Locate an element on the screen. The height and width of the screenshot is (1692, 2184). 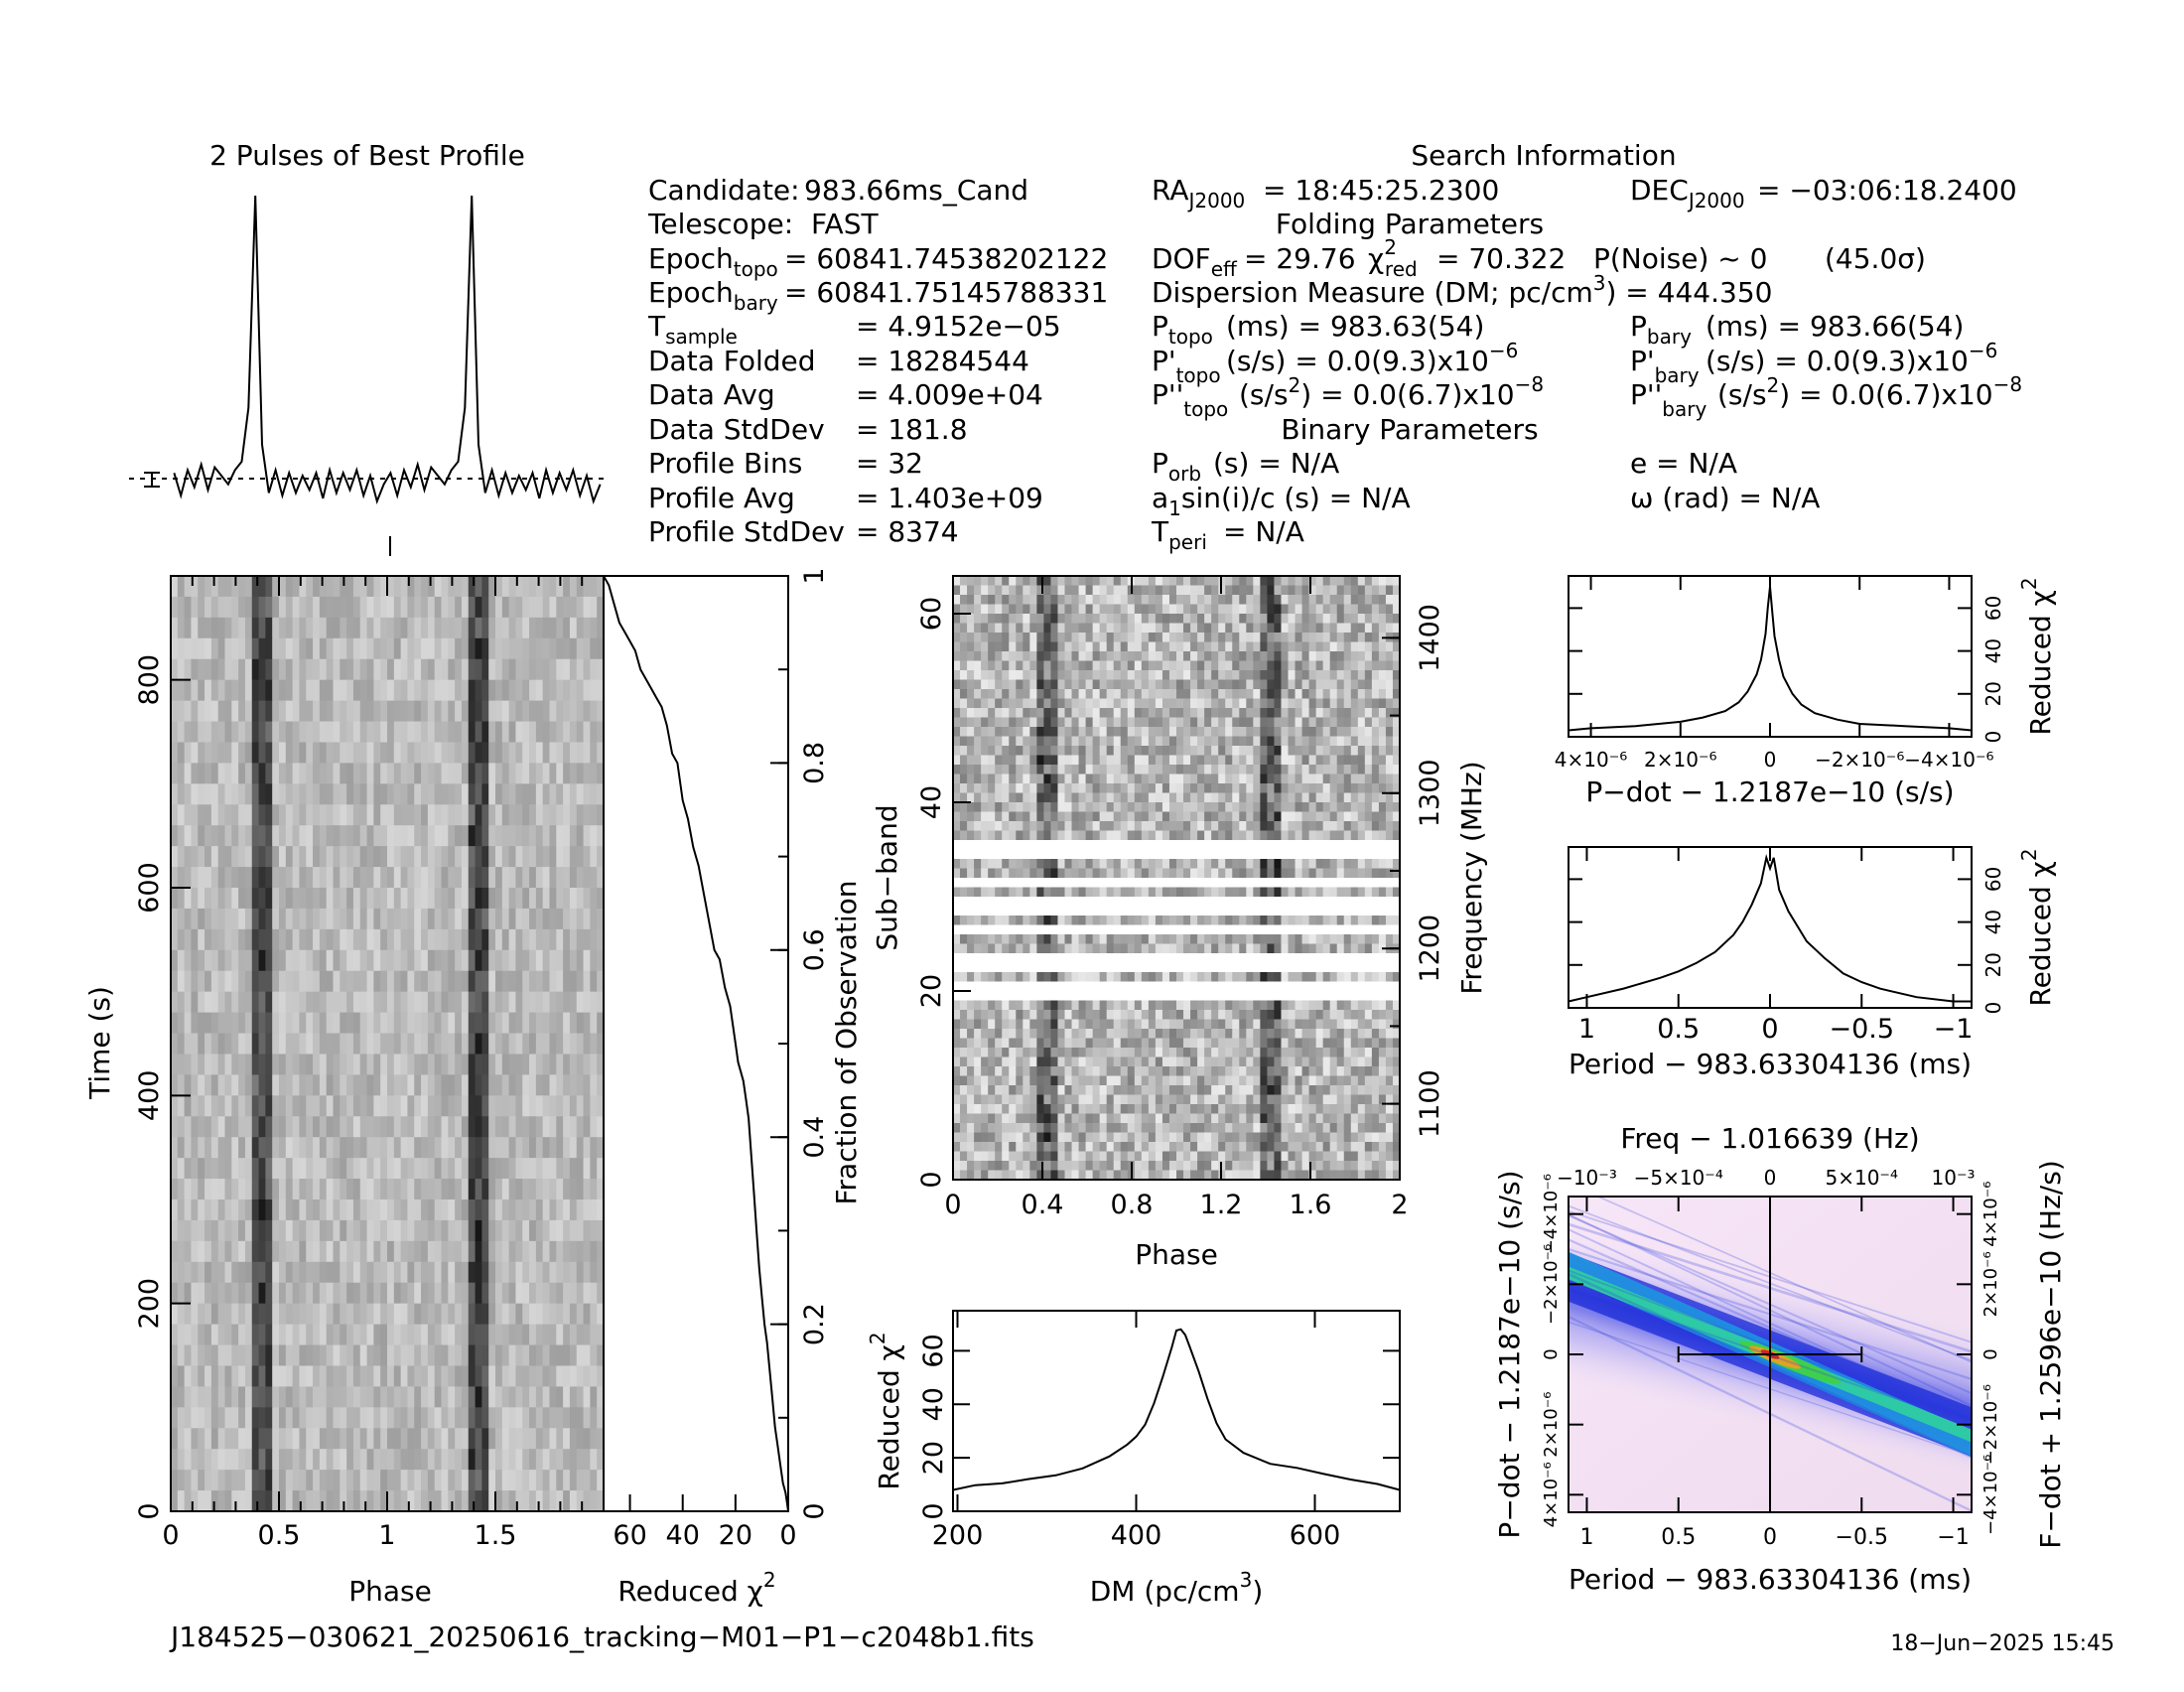
porb-label: Porb is located at coordinates (1176, 466).